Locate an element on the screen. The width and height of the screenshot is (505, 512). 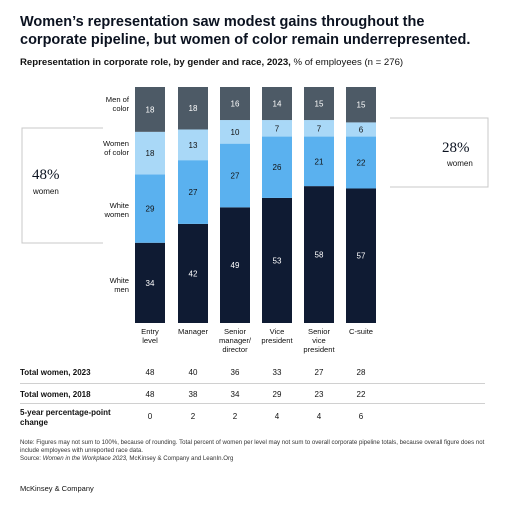
data-label: 16 is located at coordinates (235, 104).